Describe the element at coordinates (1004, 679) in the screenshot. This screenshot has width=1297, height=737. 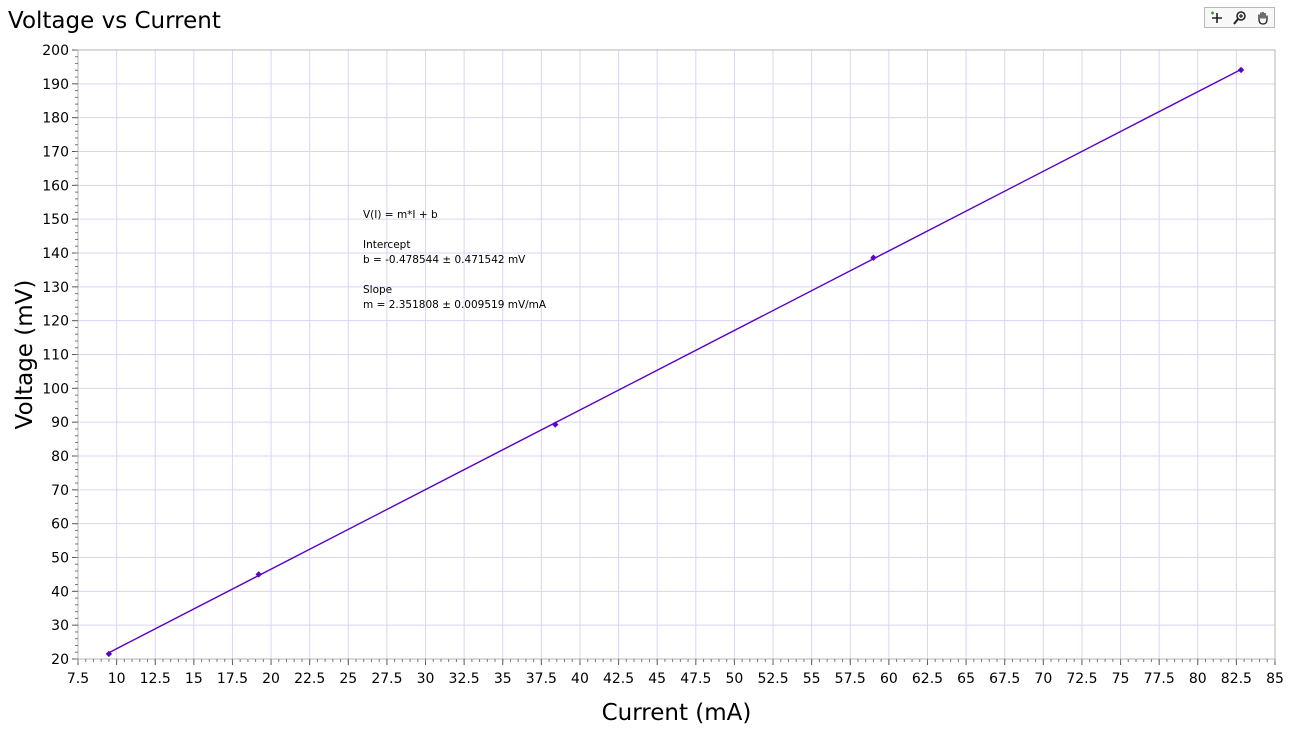
I see `x-tick-label: 67.5` at that location.